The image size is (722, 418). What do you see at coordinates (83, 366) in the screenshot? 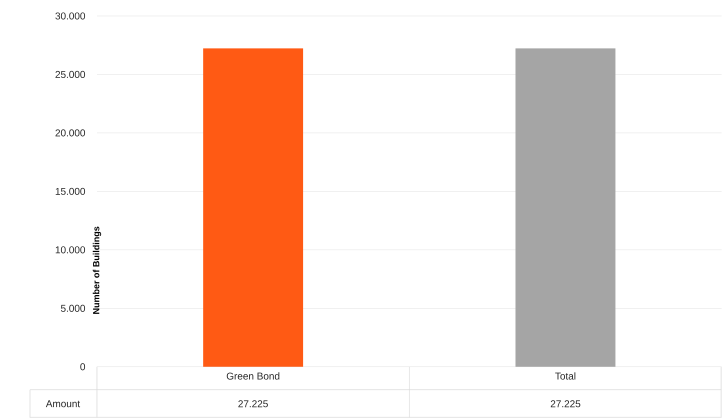
I see `y-tick-label: 0` at bounding box center [83, 366].